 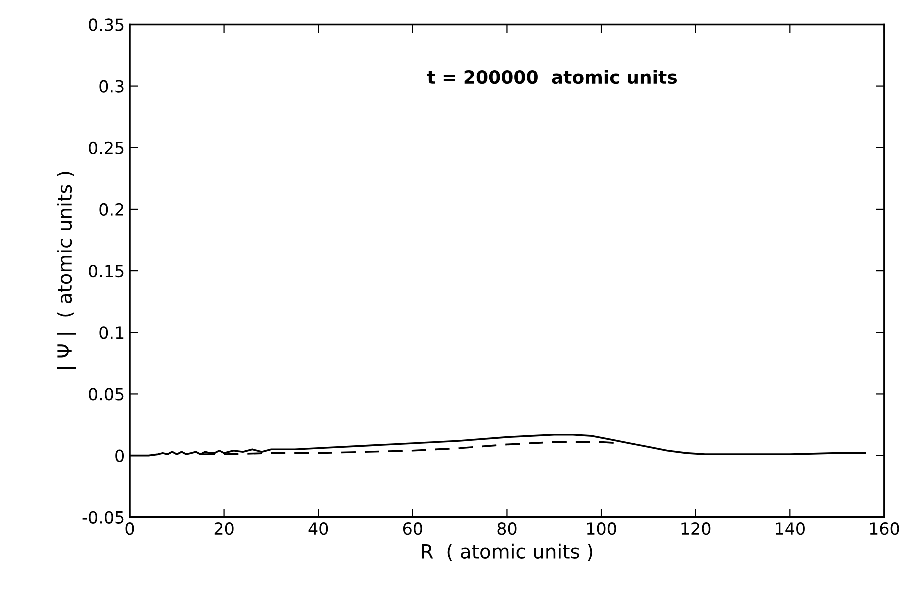 What do you see at coordinates (106, 271) in the screenshot?
I see `y-tick-label: 0.15` at bounding box center [106, 271].